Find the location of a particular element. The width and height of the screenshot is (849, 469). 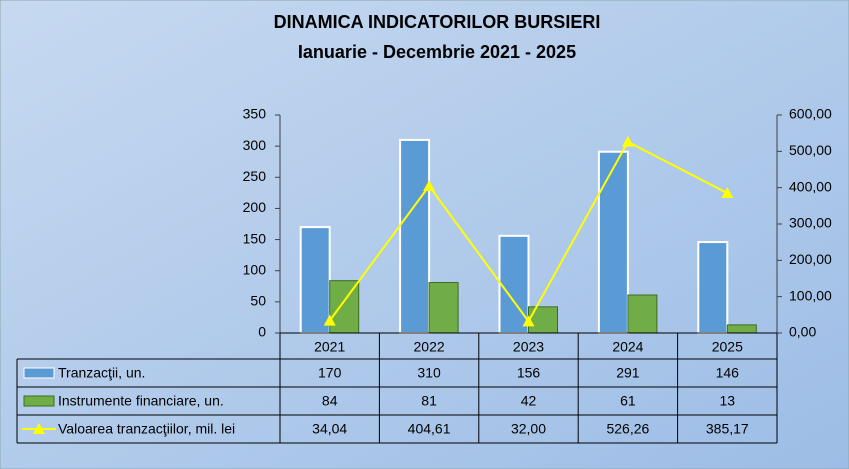

legend-label: Instrumente financiare, un. is located at coordinates (141, 401).